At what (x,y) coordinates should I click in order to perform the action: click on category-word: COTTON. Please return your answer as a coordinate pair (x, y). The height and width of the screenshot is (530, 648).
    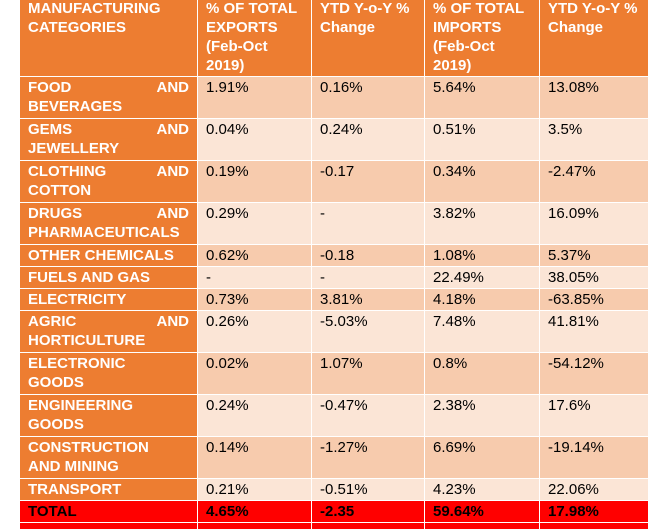
    Looking at the image, I should click on (108, 190).